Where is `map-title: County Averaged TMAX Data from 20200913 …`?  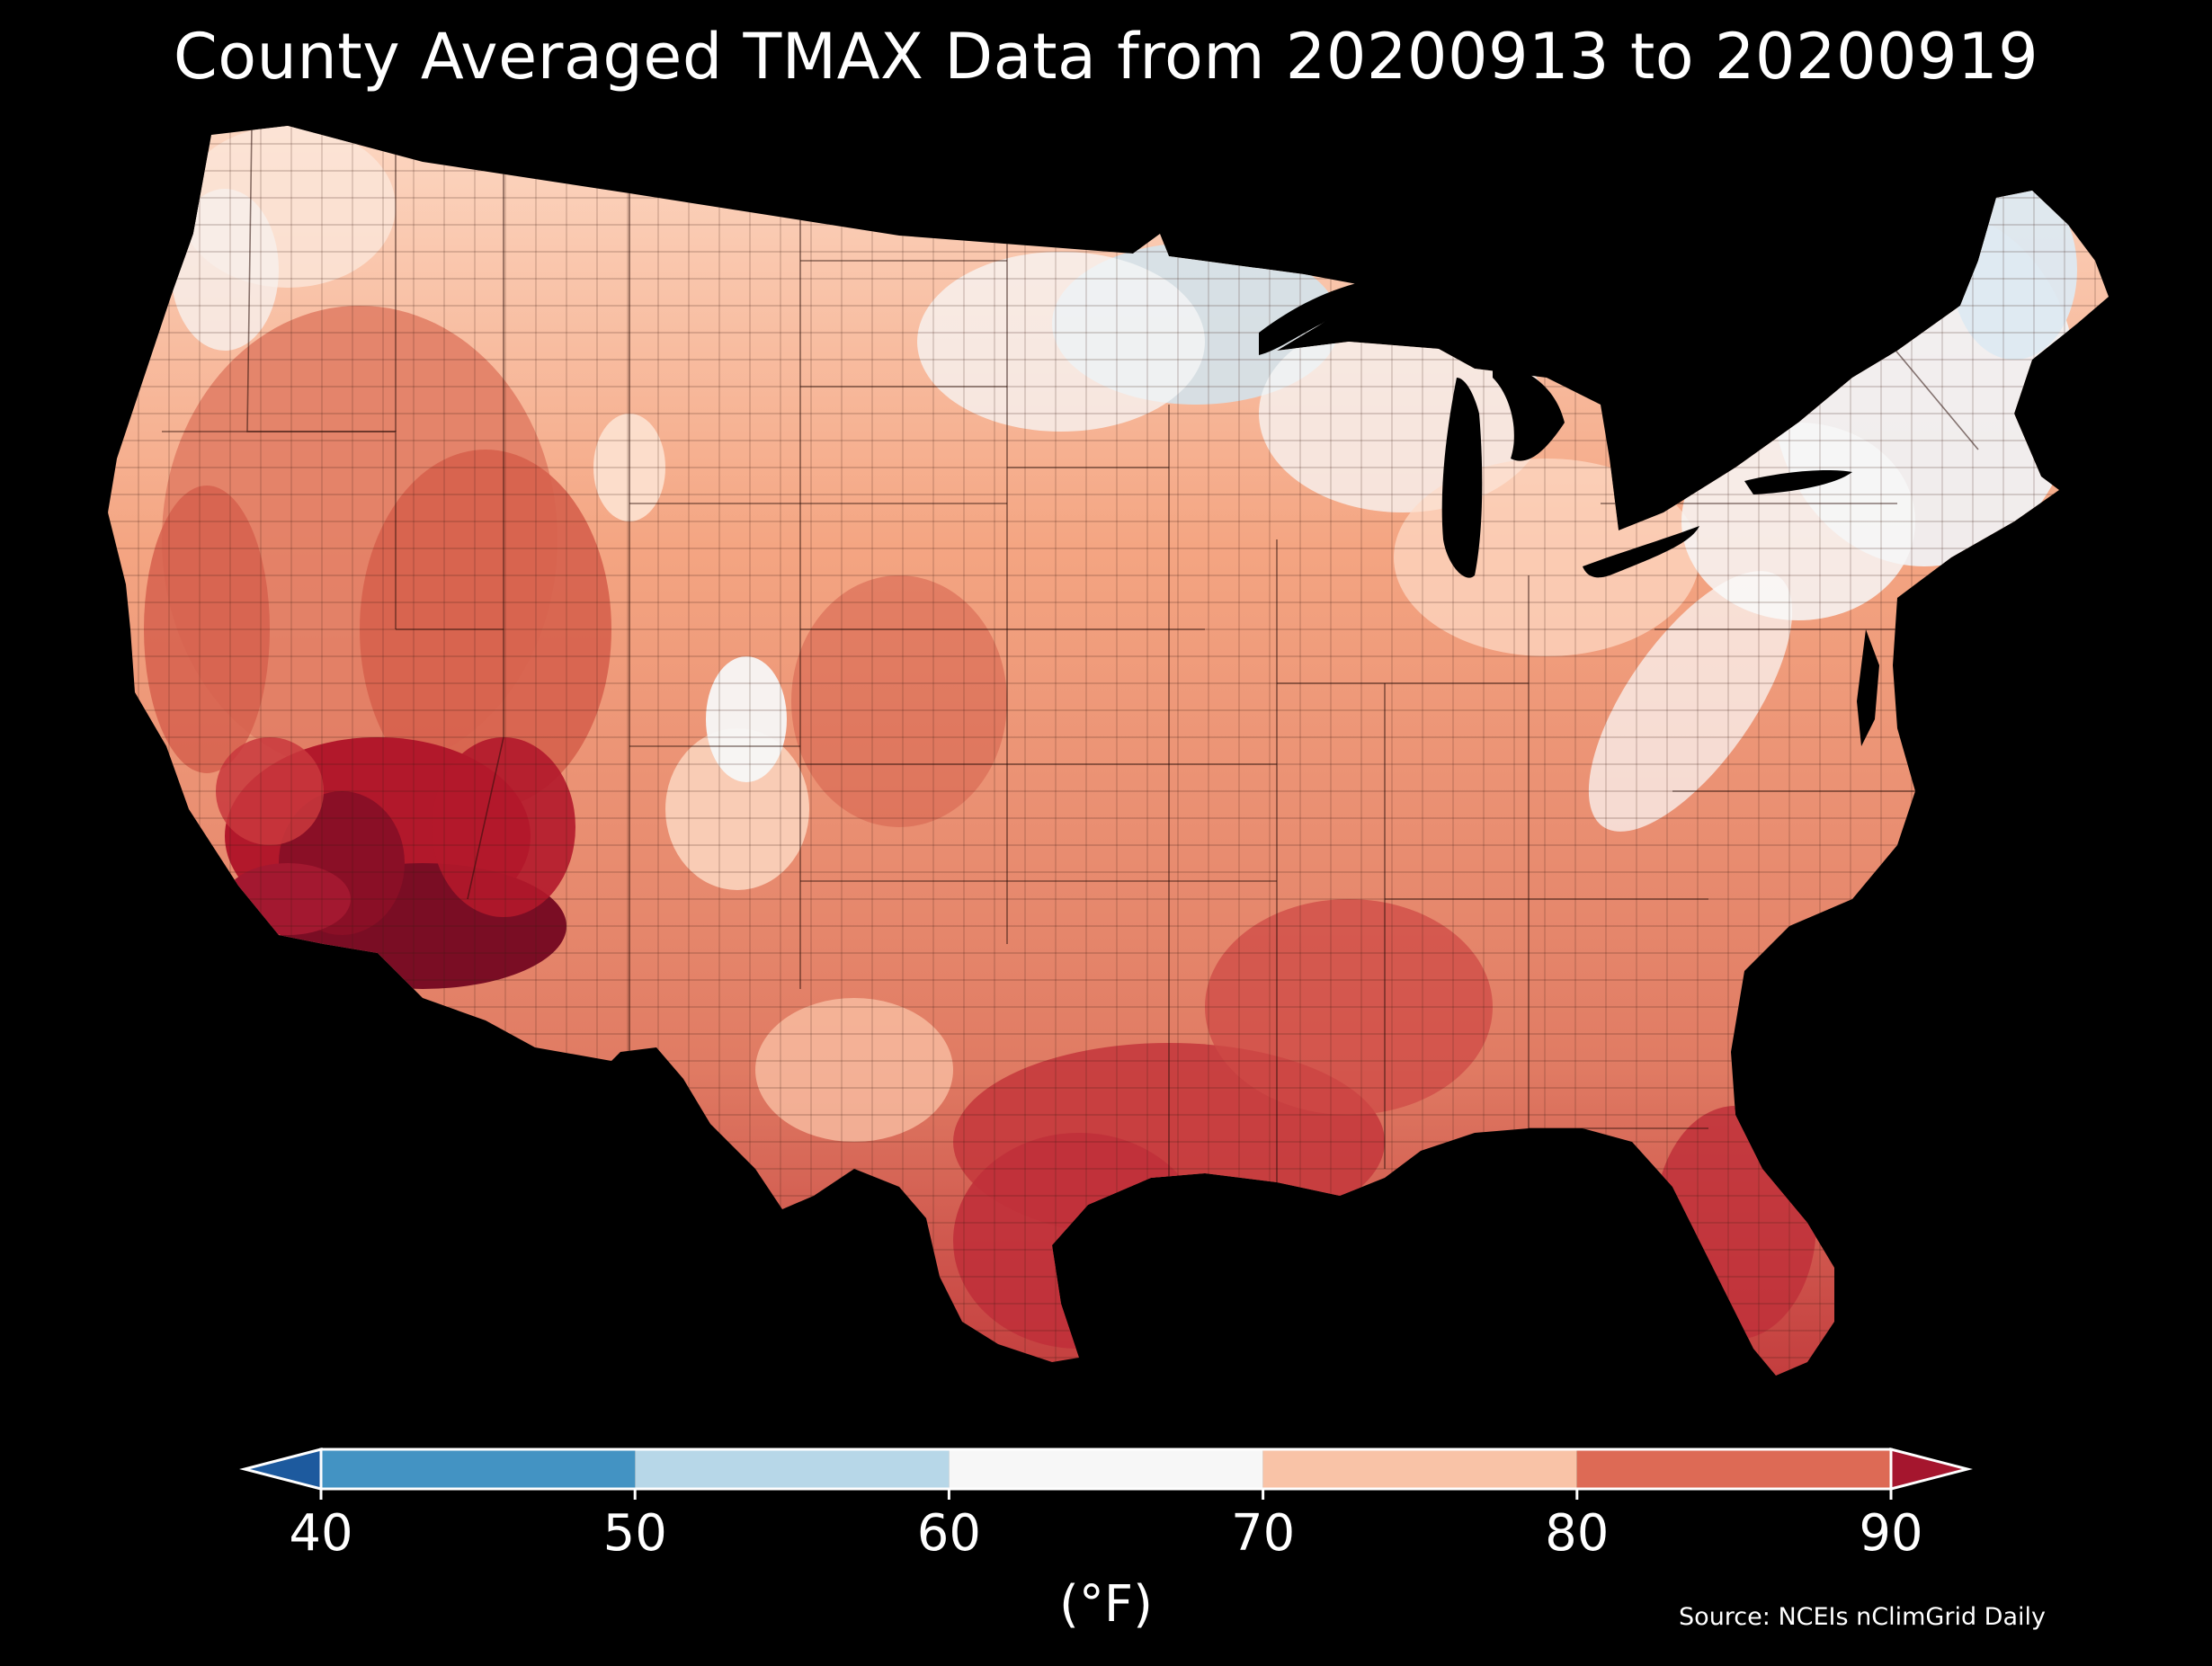
map-title: County Averaged TMAX Data from 20200913 … is located at coordinates (1106, 57).